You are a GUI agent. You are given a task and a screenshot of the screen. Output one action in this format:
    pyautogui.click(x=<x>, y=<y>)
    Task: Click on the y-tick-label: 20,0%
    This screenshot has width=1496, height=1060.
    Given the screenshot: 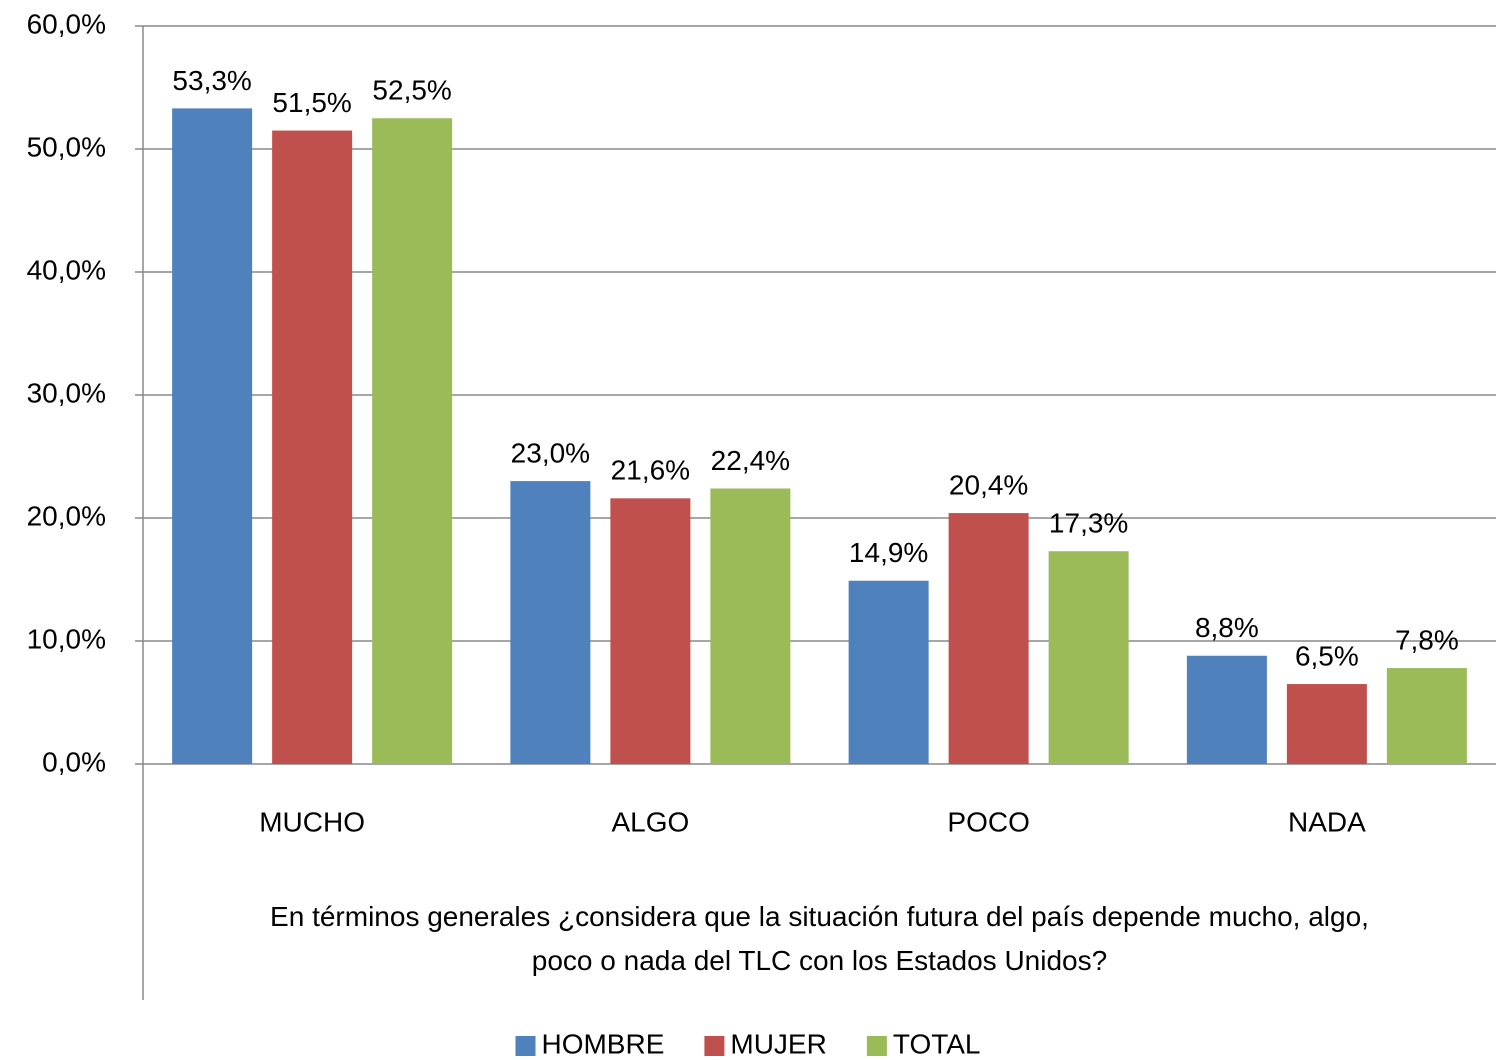 What is the action you would take?
    pyautogui.click(x=66, y=515)
    